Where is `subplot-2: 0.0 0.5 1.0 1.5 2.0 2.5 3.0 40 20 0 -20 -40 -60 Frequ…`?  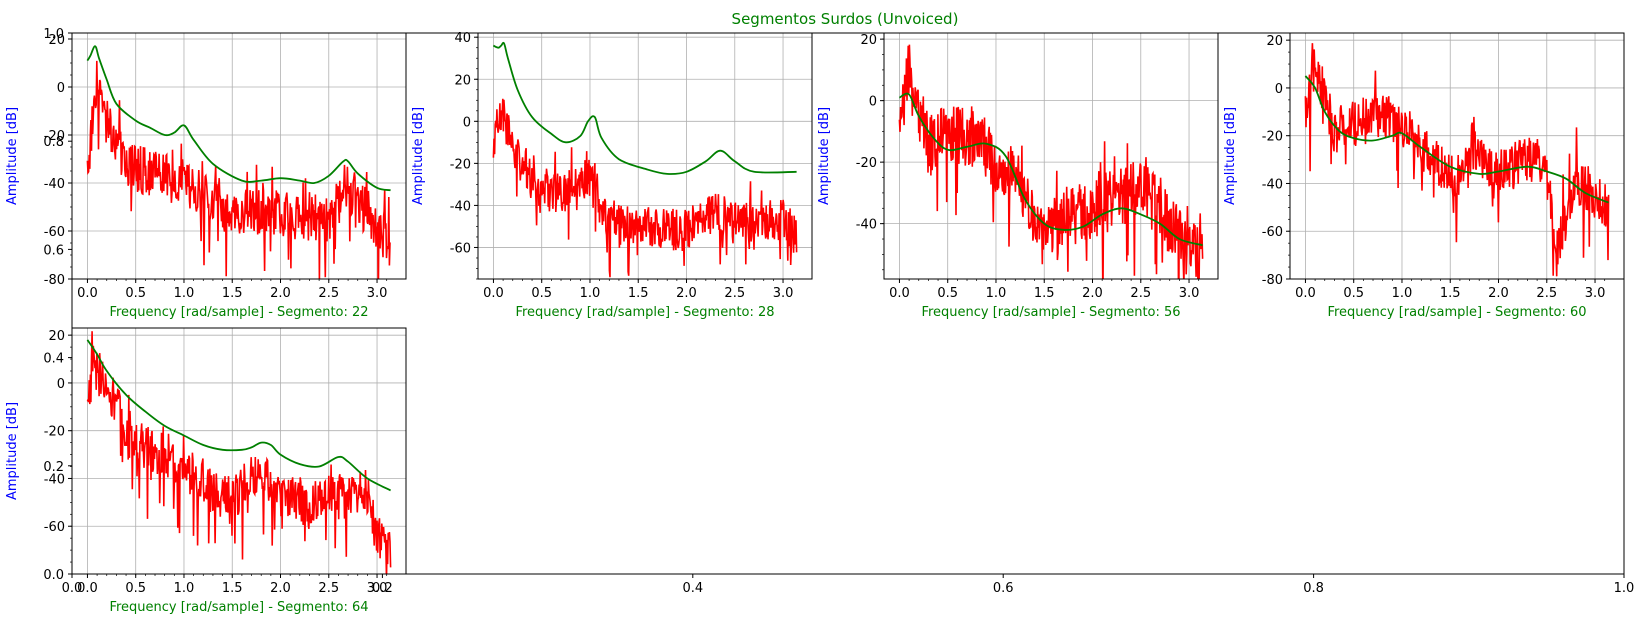 subplot-2: 0.0 0.5 1.0 1.5 2.0 2.5 3.0 40 20 0 -20 -40 -60 Frequ… is located at coordinates (612, 175).